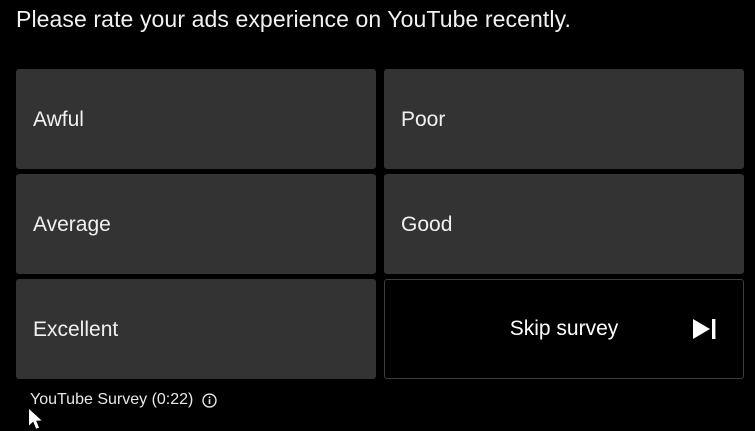 The width and height of the screenshot is (755, 431). Describe the element at coordinates (423, 119) in the screenshot. I see `survey-option-label: Poor` at that location.